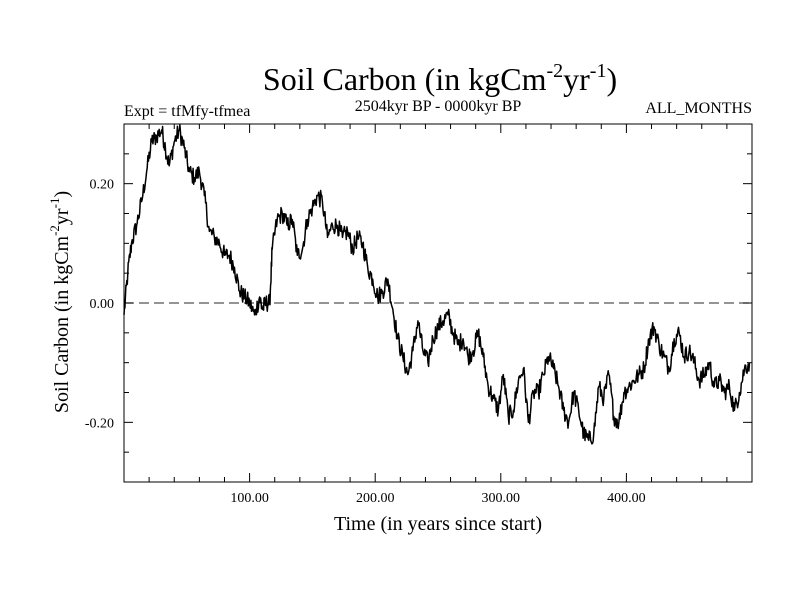 The image size is (800, 600). What do you see at coordinates (698, 108) in the screenshot?
I see `right-subtitle: ALL_MONTHS` at bounding box center [698, 108].